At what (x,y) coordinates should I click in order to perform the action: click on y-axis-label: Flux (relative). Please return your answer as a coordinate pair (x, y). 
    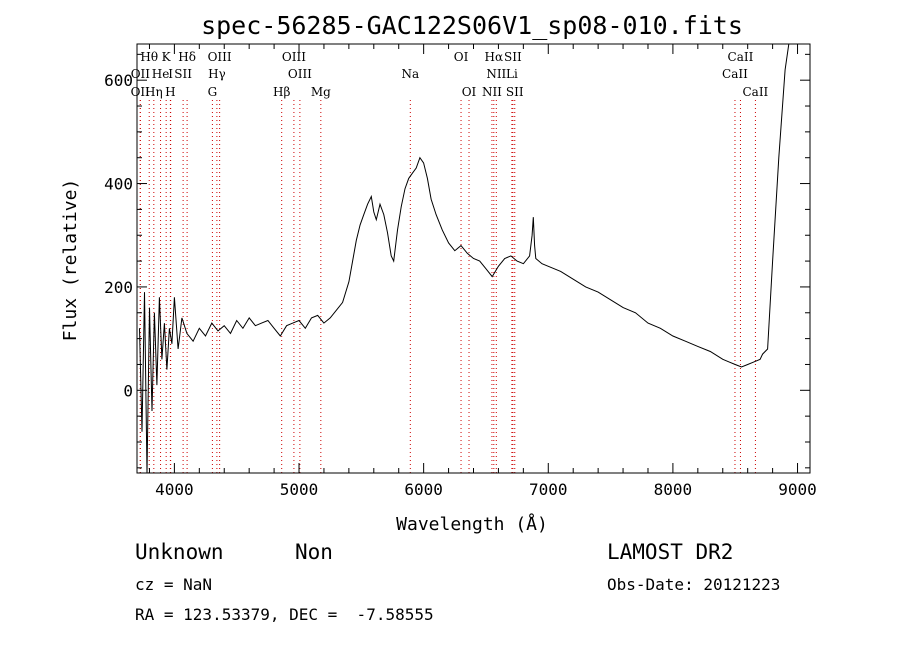
    Looking at the image, I should click on (70, 260).